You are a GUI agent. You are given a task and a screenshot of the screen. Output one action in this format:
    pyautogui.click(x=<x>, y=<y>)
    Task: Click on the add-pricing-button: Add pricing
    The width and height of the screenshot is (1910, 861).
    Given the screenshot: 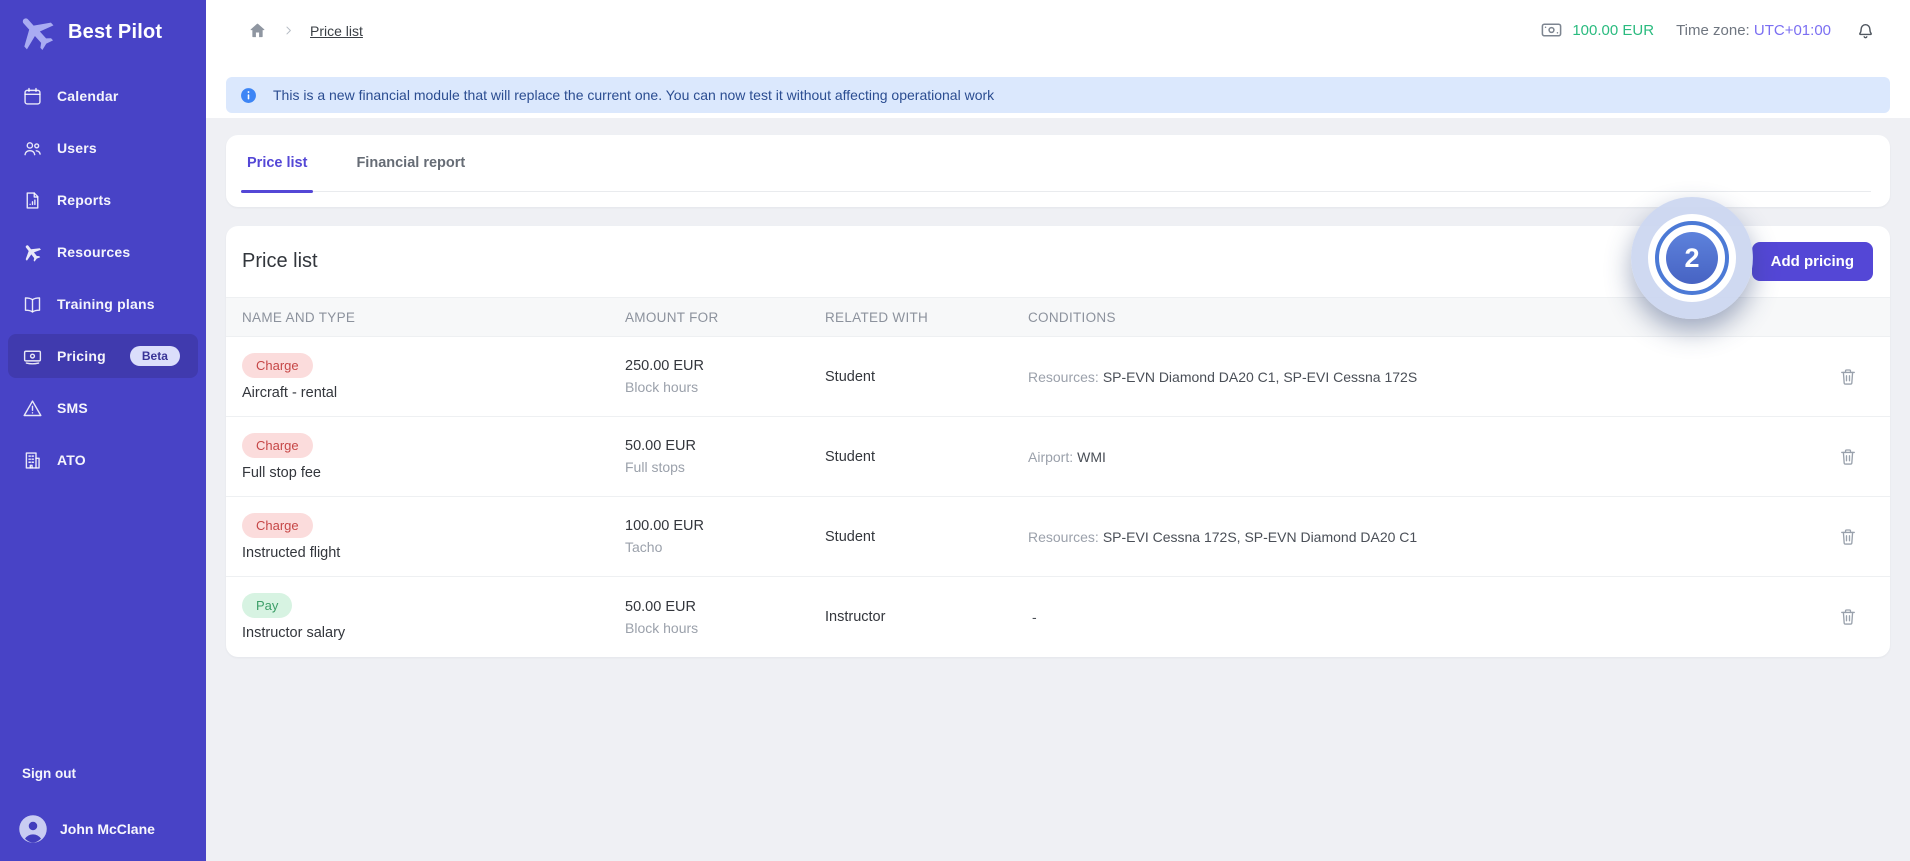 What is the action you would take?
    pyautogui.click(x=1812, y=261)
    